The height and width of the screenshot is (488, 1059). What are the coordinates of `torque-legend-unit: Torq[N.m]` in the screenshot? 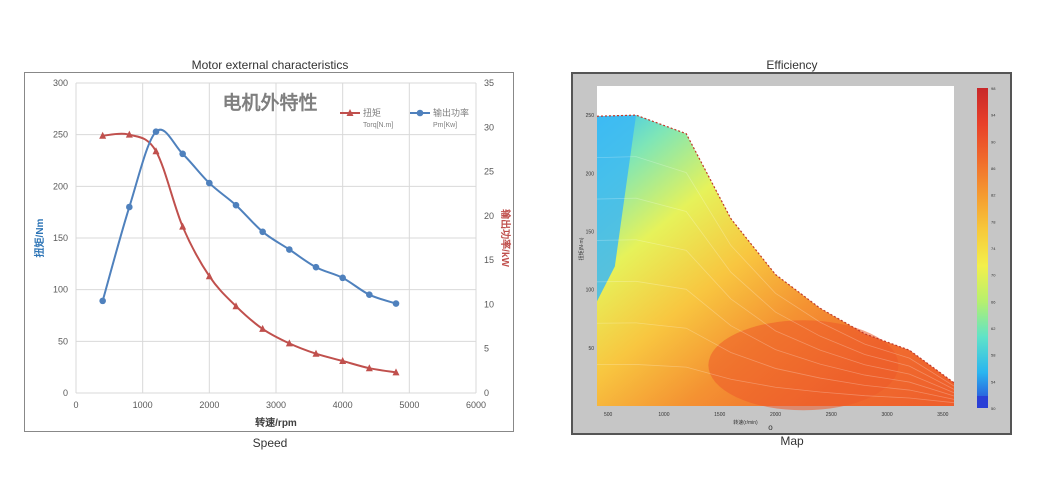 It's located at (378, 125).